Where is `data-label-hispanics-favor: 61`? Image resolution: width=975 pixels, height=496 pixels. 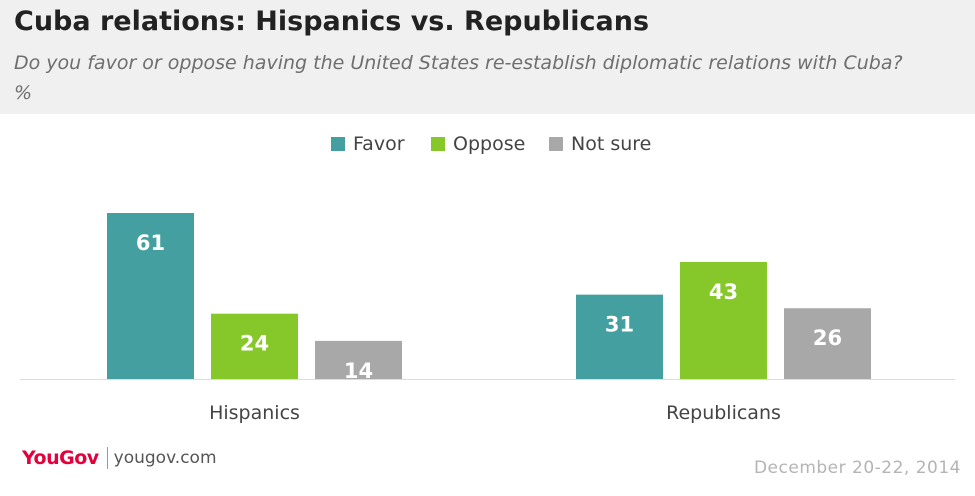
data-label-hispanics-favor: 61 is located at coordinates (150, 243).